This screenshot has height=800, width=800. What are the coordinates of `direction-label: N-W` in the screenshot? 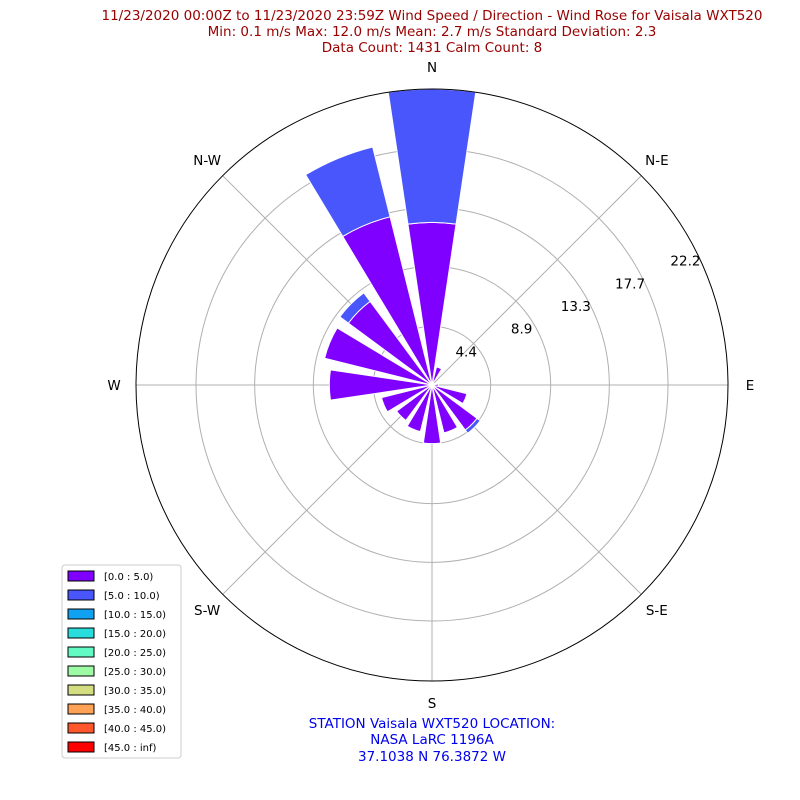 It's located at (207, 161).